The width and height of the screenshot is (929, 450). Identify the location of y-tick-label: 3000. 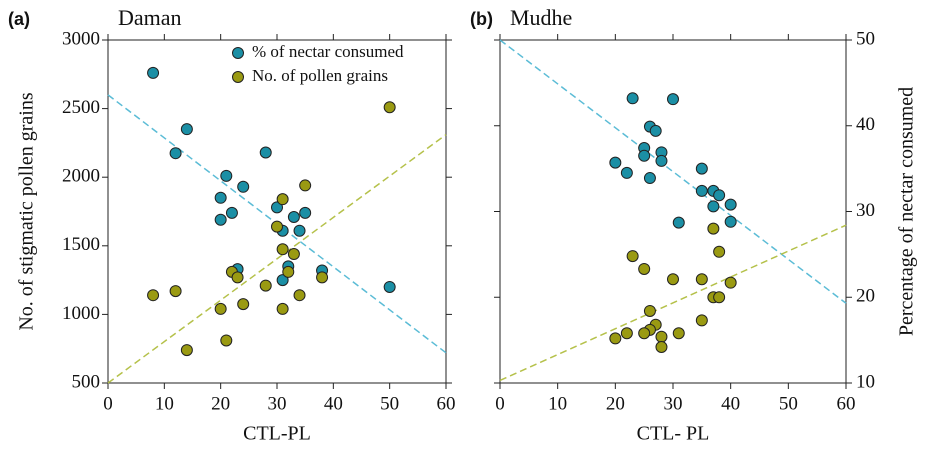
(81, 38).